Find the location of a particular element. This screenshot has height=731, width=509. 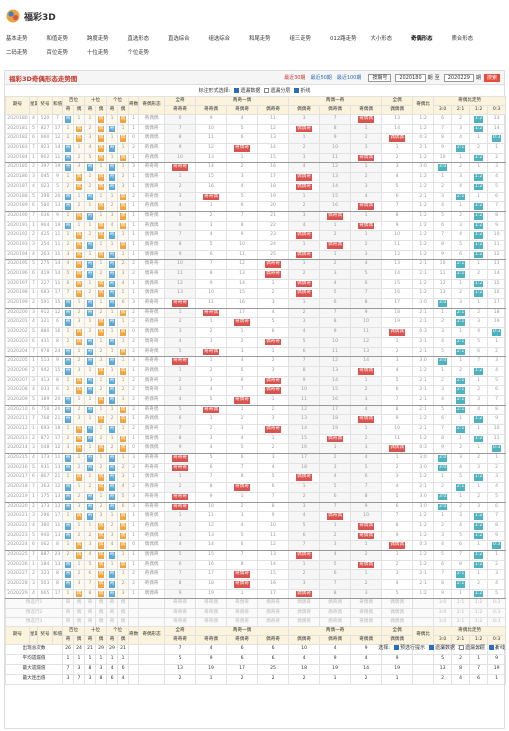

period-link: 最近50期 is located at coordinates (321, 78).